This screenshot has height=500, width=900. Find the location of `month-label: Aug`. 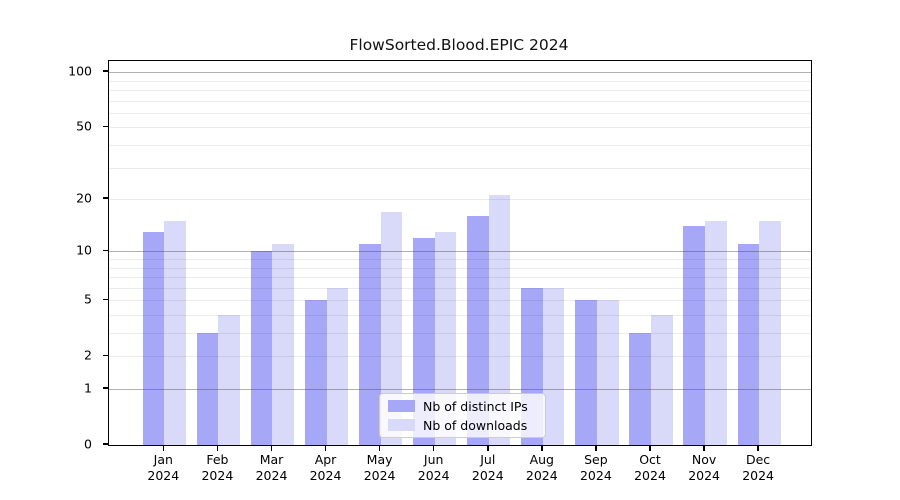

month-label: Aug is located at coordinates (541, 459).